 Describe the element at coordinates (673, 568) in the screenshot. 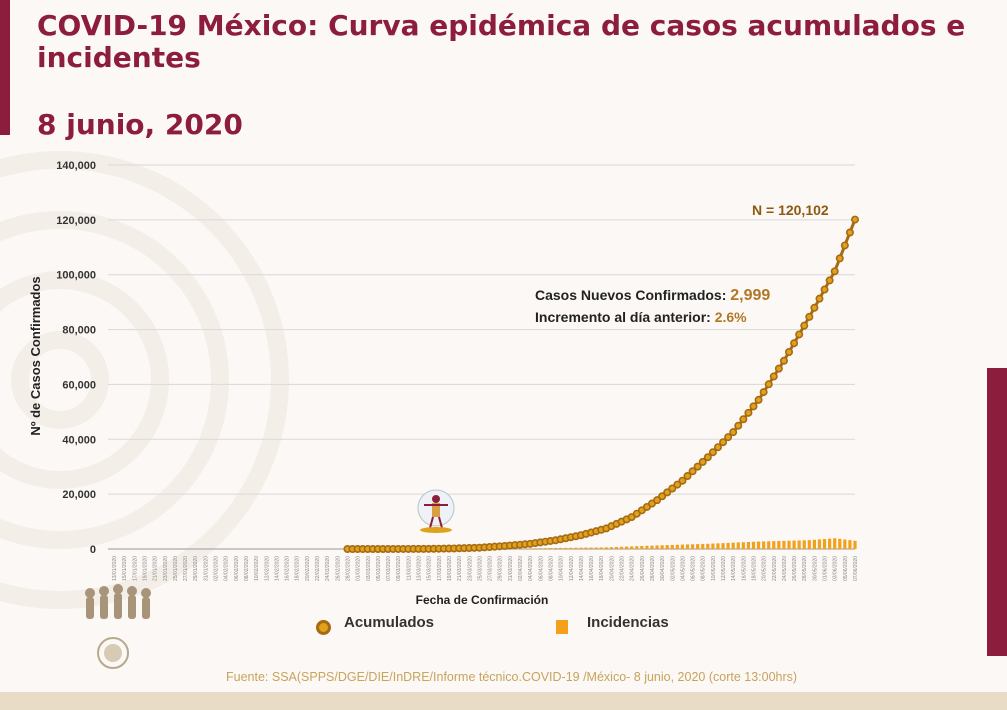

I see `x-tick-label: 02/05/2020` at that location.